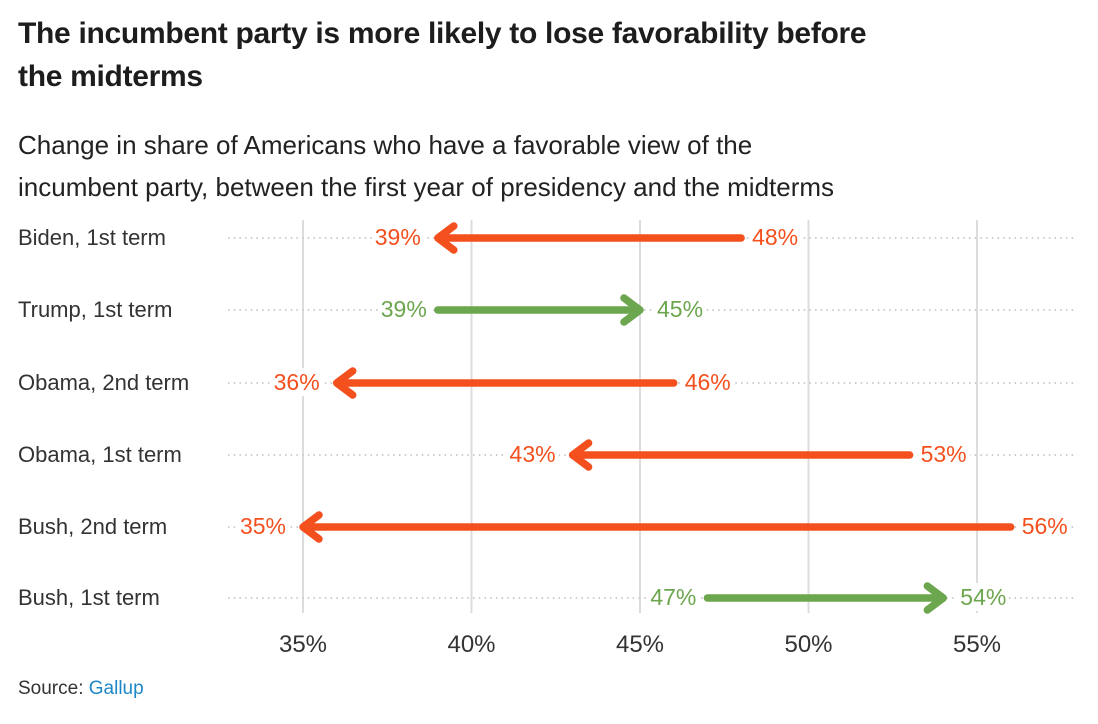 The height and width of the screenshot is (724, 1098). Describe the element at coordinates (116, 688) in the screenshot. I see `source-link: Gallup` at that location.